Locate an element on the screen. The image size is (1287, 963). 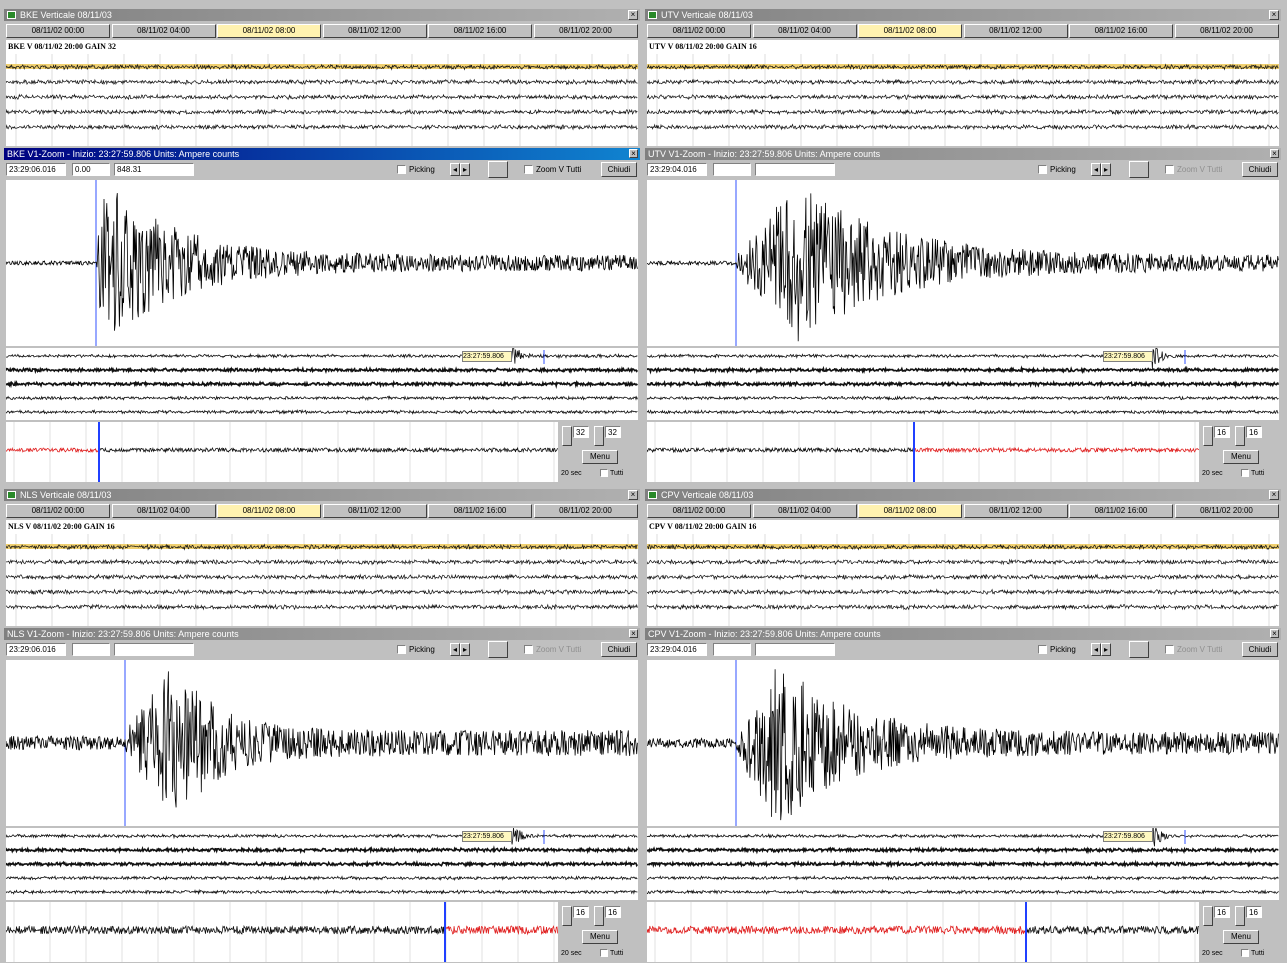
time-field: 0.00 is located at coordinates (91, 169).